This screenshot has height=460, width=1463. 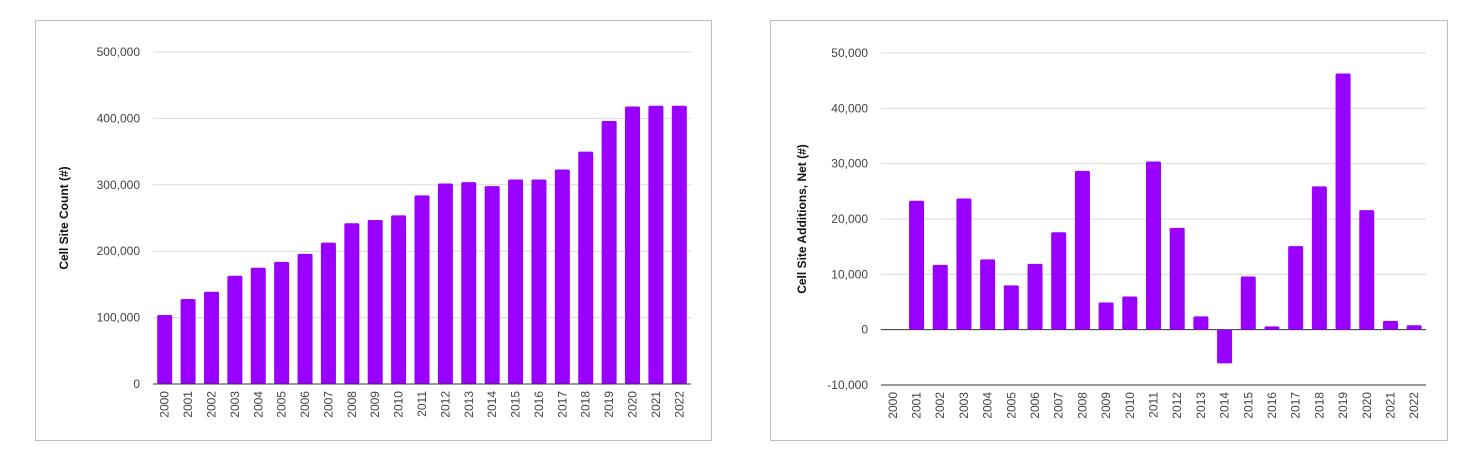 What do you see at coordinates (282, 404) in the screenshot?
I see `x-tick-label: 2005` at bounding box center [282, 404].